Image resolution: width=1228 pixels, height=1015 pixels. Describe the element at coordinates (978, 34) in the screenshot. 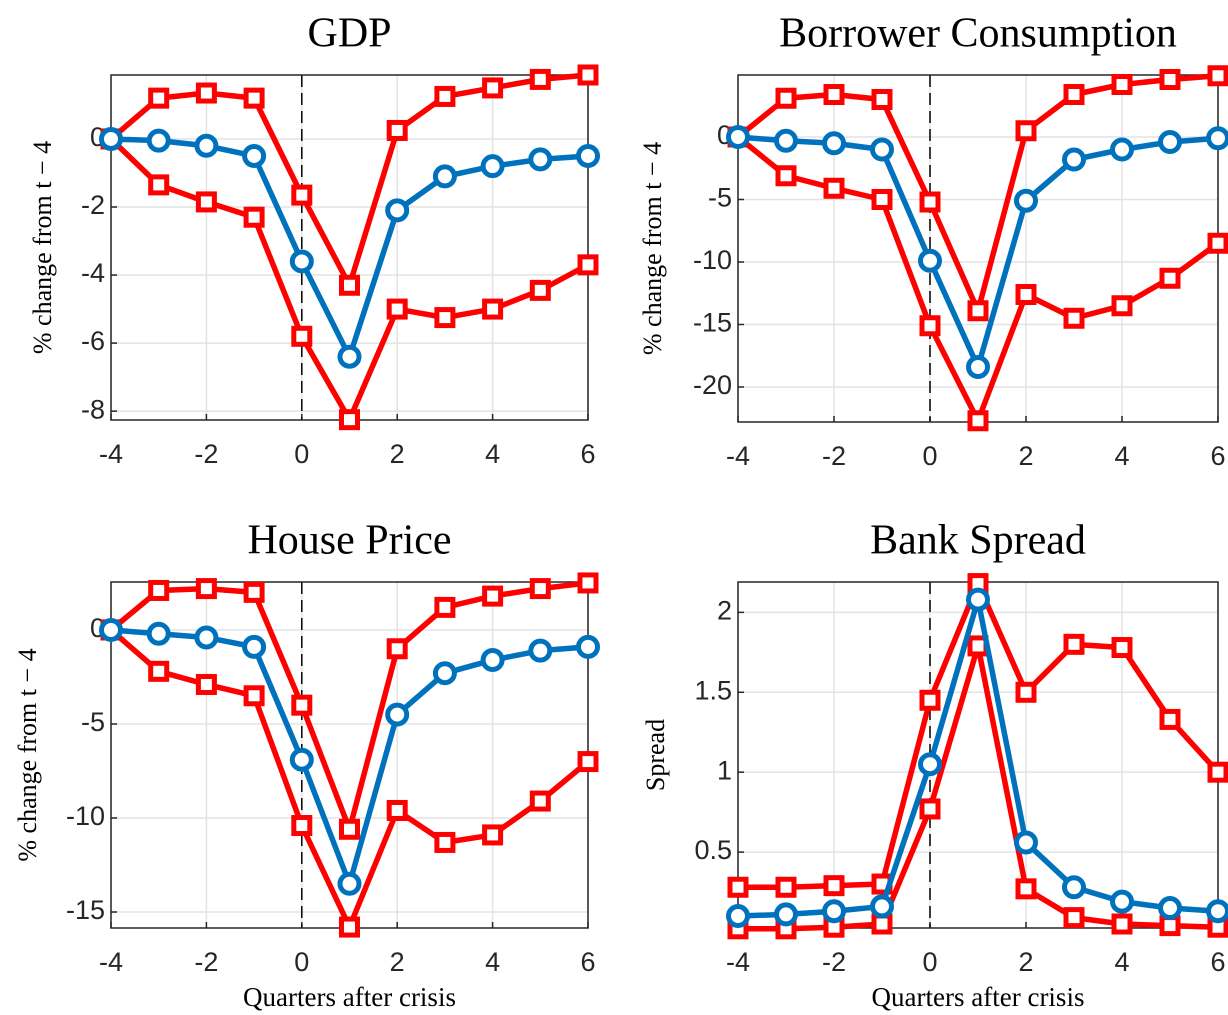

I see `chart-title: Borrower Consumption` at that location.